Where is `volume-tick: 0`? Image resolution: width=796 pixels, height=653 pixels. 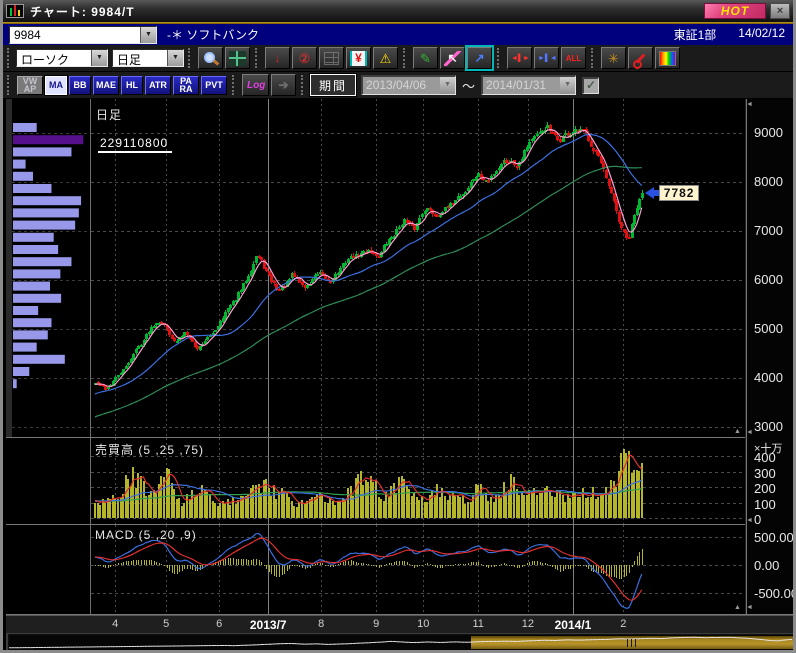
volume-tick: 0 is located at coordinates (758, 519).